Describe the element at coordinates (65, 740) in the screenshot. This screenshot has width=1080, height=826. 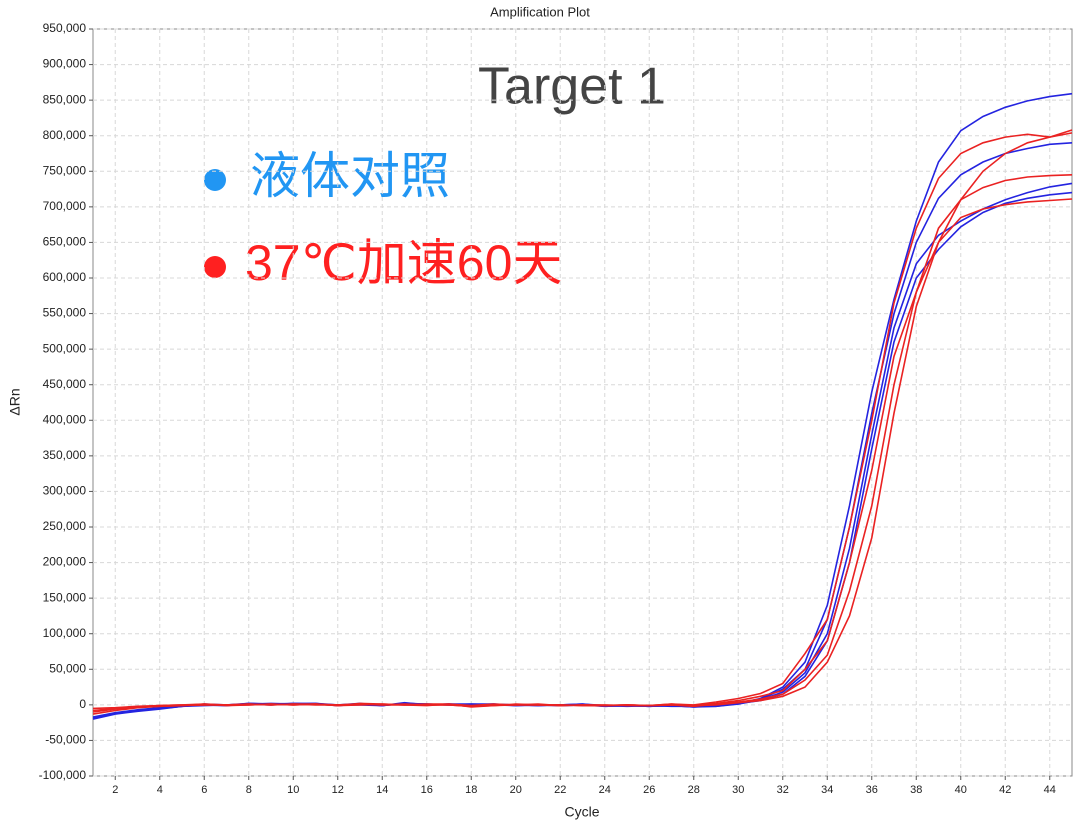
I see `y-tick-label: -50,000` at that location.